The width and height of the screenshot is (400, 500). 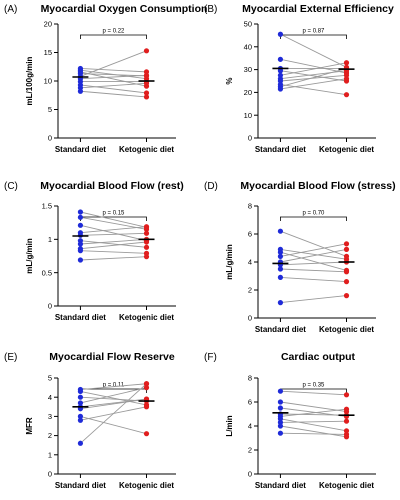 What do you see at coordinates (318, 357) in the screenshot?
I see `panel-title: Cardiac output` at bounding box center [318, 357].